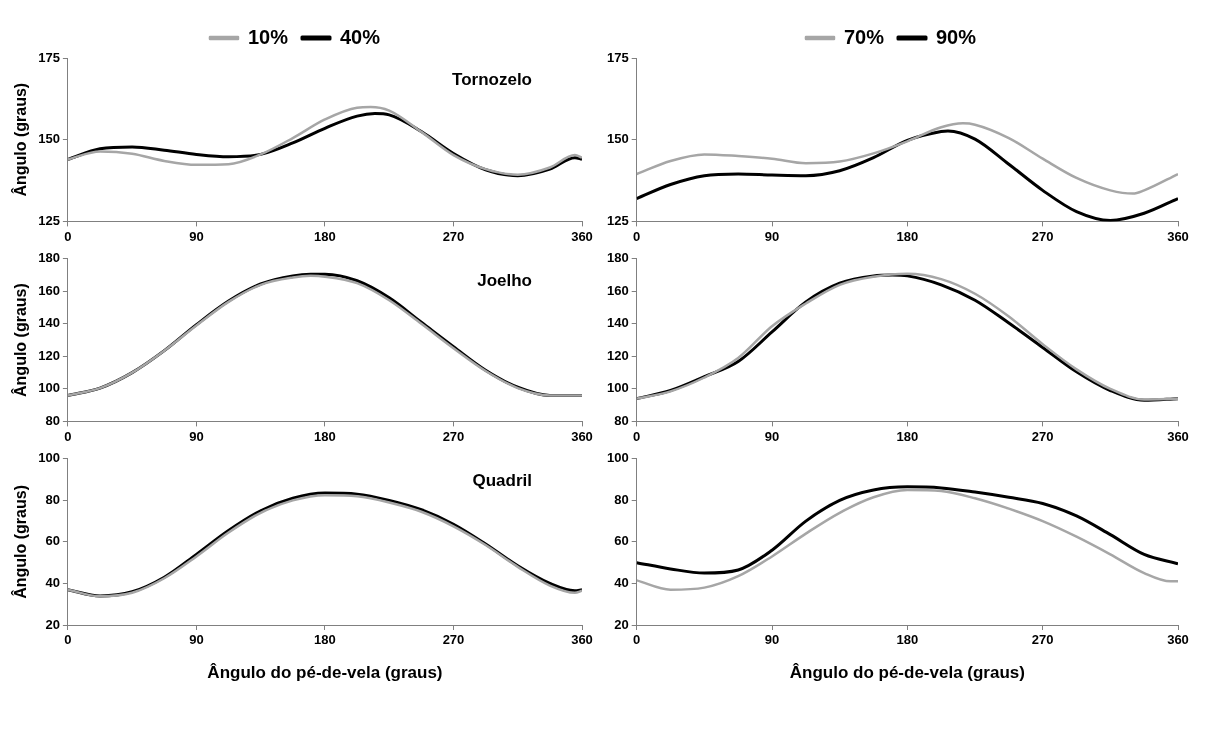 This screenshot has height=749, width=1209. I want to click on annotation: Joelho, so click(504, 280).